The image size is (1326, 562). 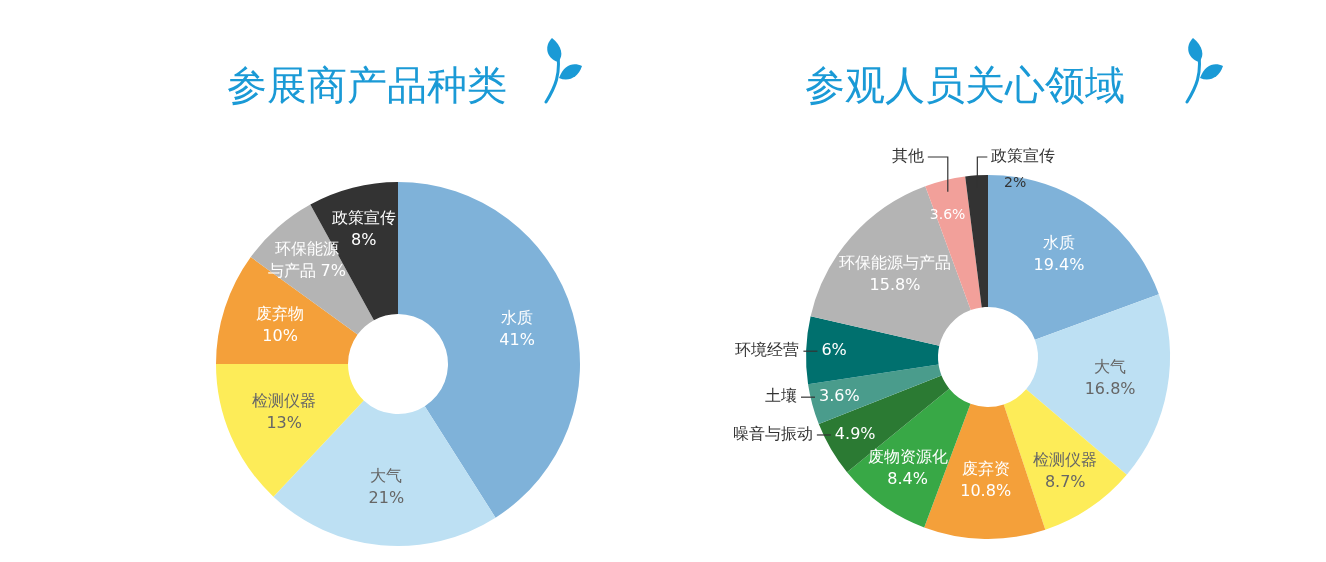 What do you see at coordinates (986, 491) in the screenshot?
I see `data-label: 10.8%` at bounding box center [986, 491].